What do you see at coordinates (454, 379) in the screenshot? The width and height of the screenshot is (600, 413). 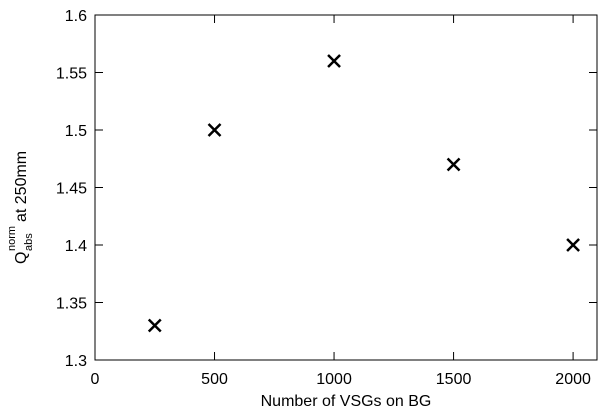 I see `x-tick-label: 1500` at bounding box center [454, 379].